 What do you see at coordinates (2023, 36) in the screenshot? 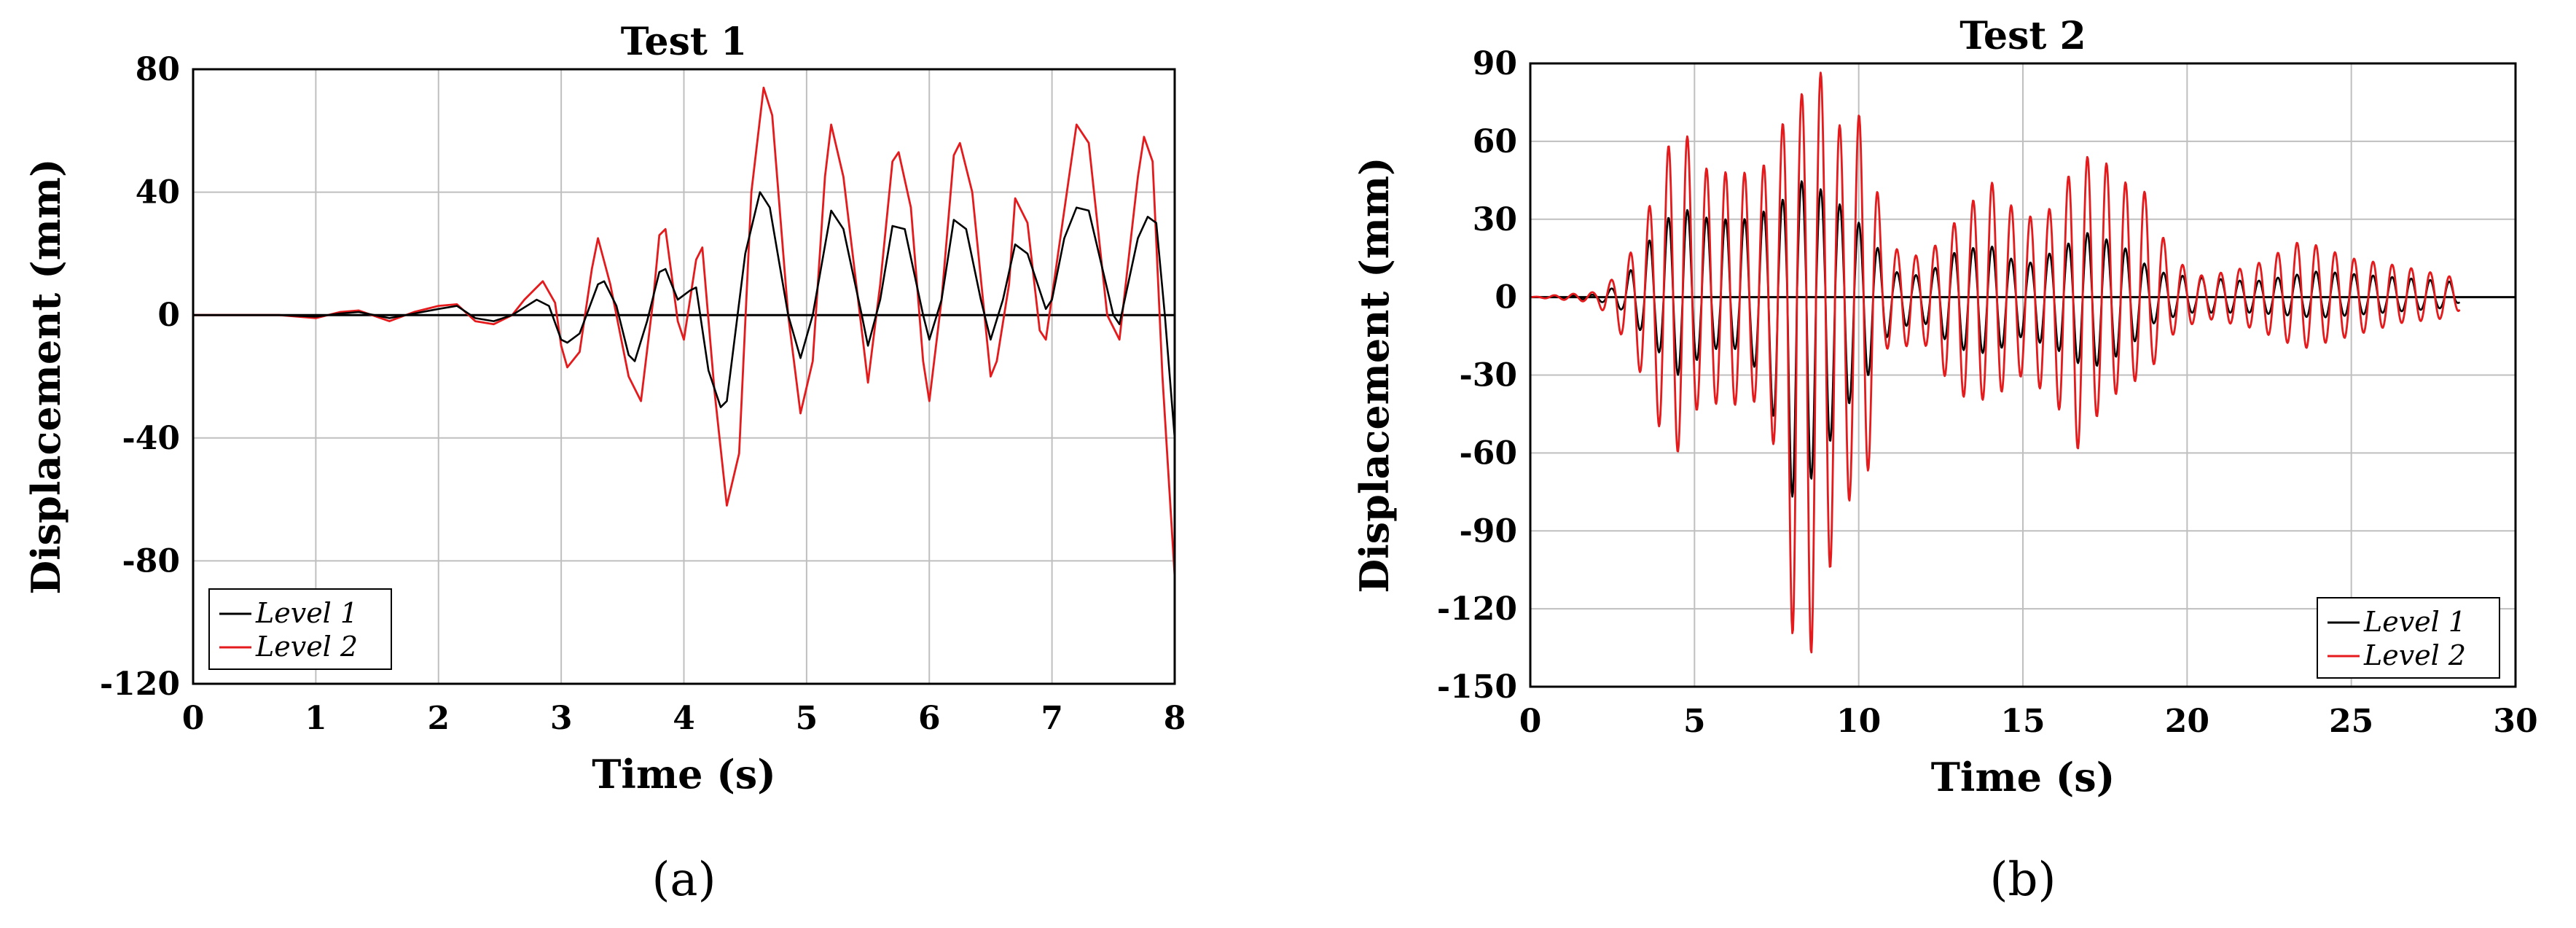
I see `chart-title-b: Test 2` at bounding box center [2023, 36].